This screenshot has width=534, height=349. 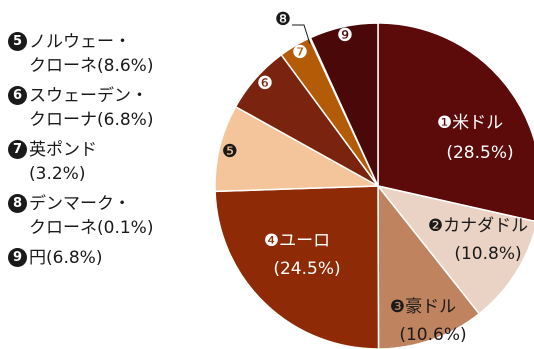 I want to click on legend-number: 7, so click(x=17, y=149).